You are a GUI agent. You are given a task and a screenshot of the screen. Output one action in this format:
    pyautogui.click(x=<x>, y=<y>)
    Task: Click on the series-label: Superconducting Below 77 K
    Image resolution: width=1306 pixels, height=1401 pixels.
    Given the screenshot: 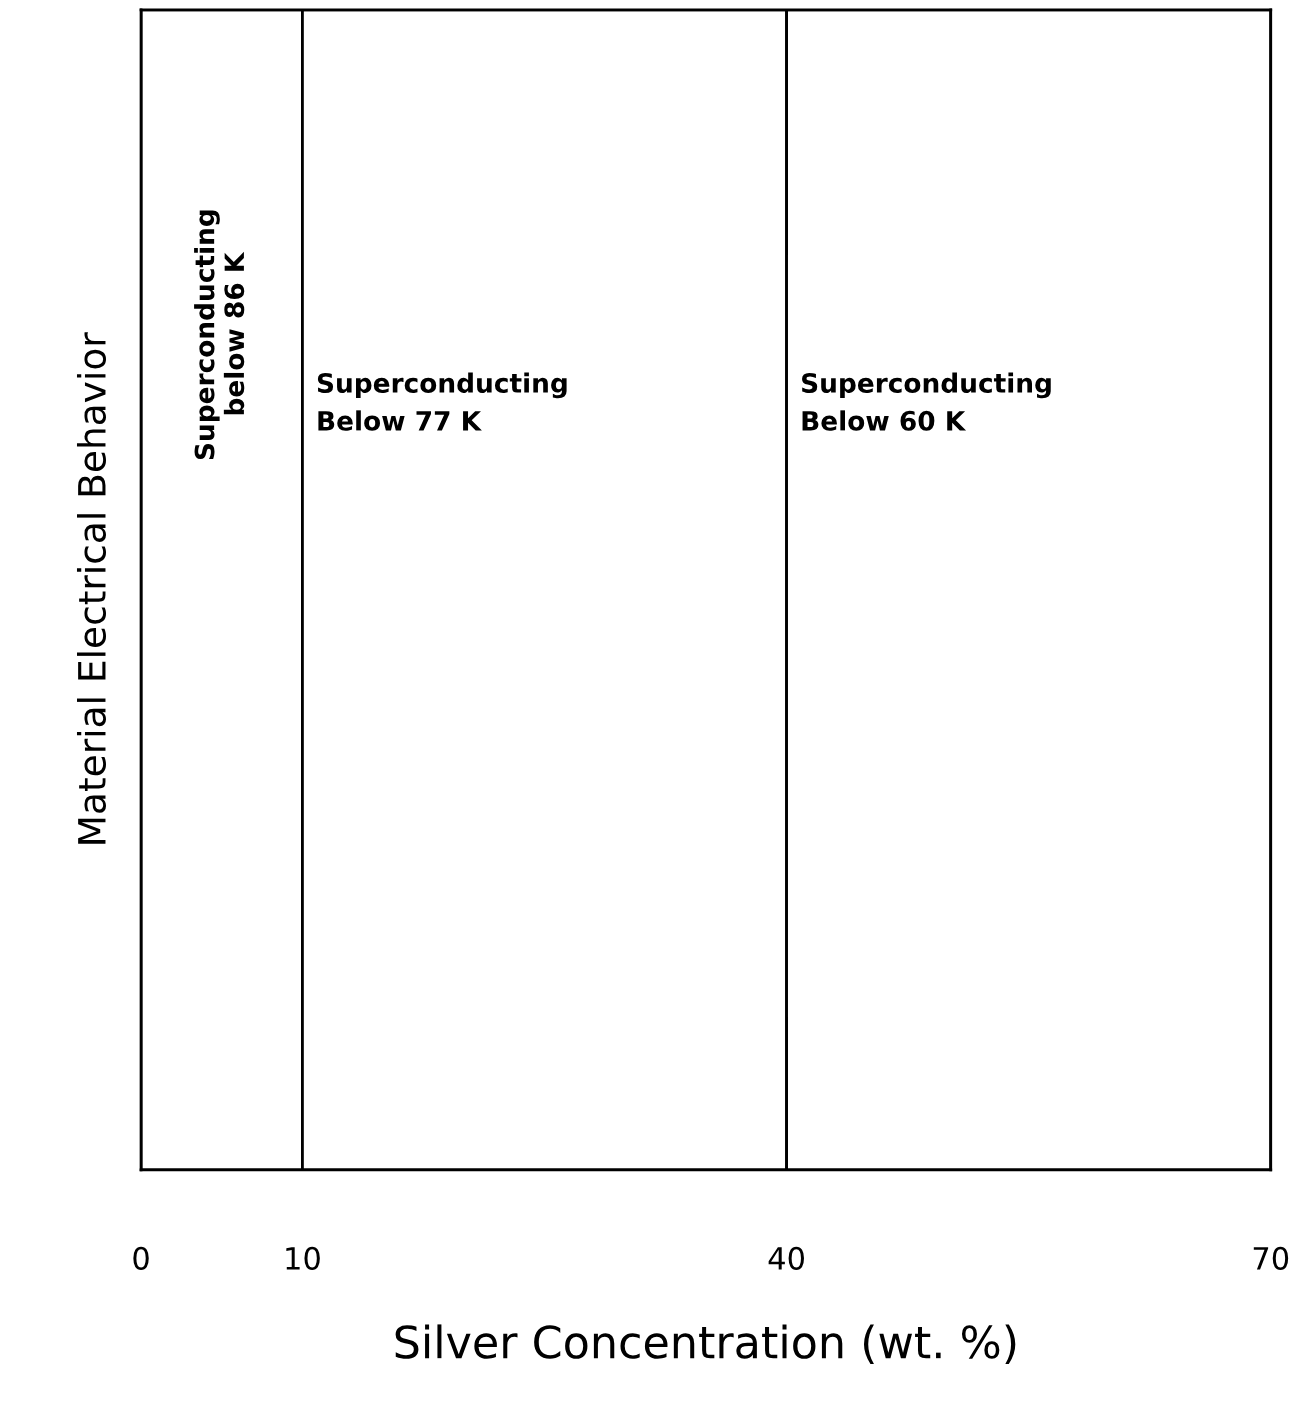 What is the action you would take?
    pyautogui.click(x=442, y=401)
    